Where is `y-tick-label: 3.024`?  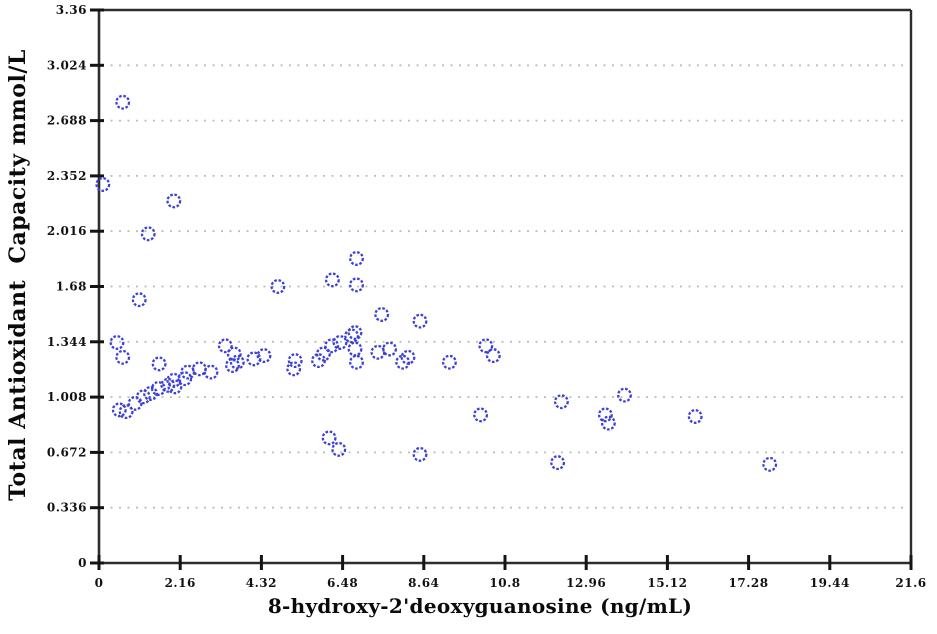
y-tick-label: 3.024 is located at coordinates (67, 65).